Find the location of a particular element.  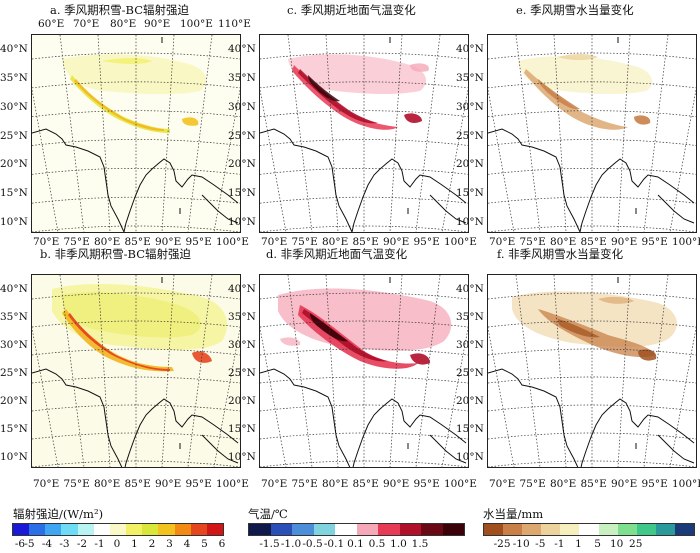

colorbar-tick-label: 4 is located at coordinates (187, 544).